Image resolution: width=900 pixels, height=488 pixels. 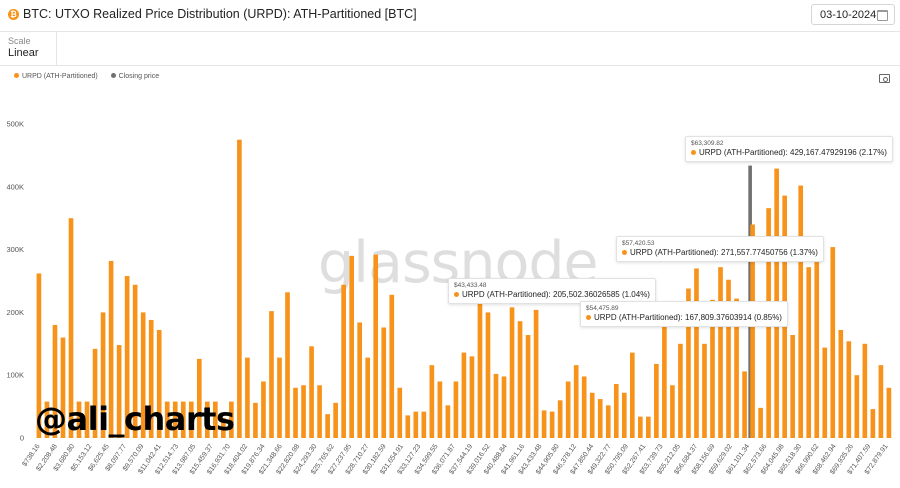 What do you see at coordinates (707, 143) in the screenshot?
I see `tooltip-price: $63,309.82` at bounding box center [707, 143].